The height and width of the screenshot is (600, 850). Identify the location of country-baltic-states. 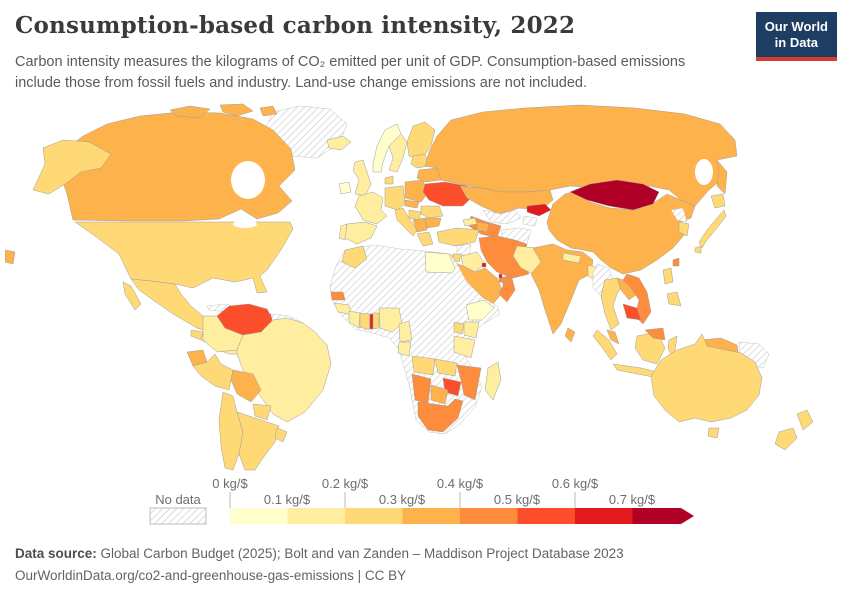
(420, 161).